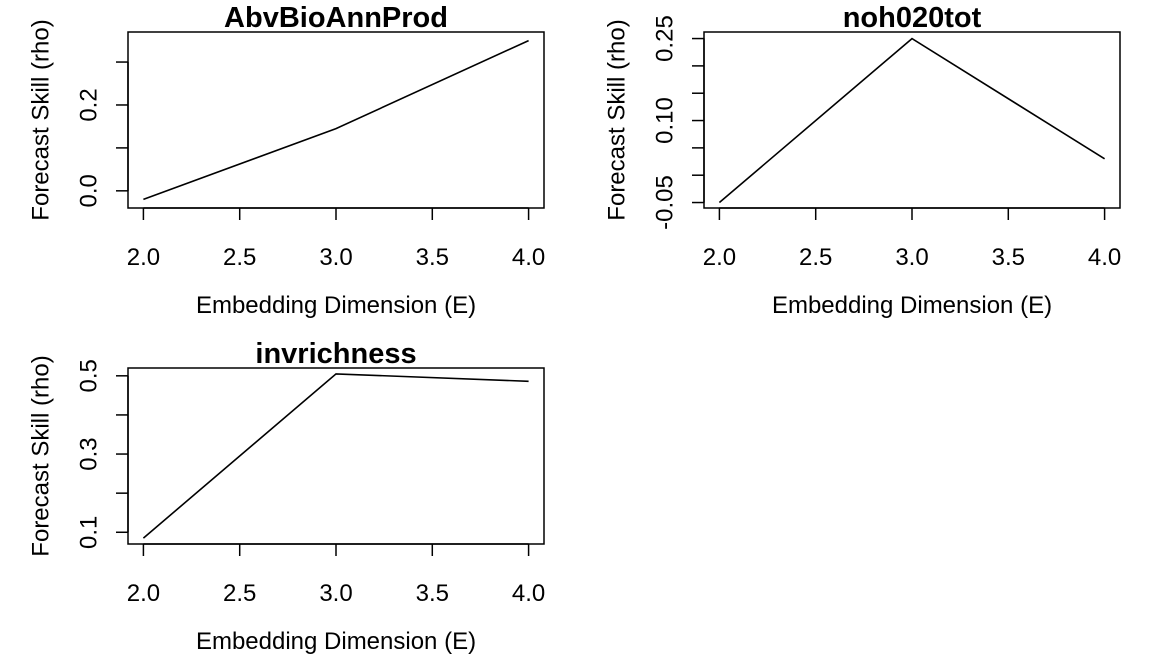 Image resolution: width=1152 pixels, height=672 pixels. I want to click on chart-title: AbvBioAnnProd, so click(336, 18).